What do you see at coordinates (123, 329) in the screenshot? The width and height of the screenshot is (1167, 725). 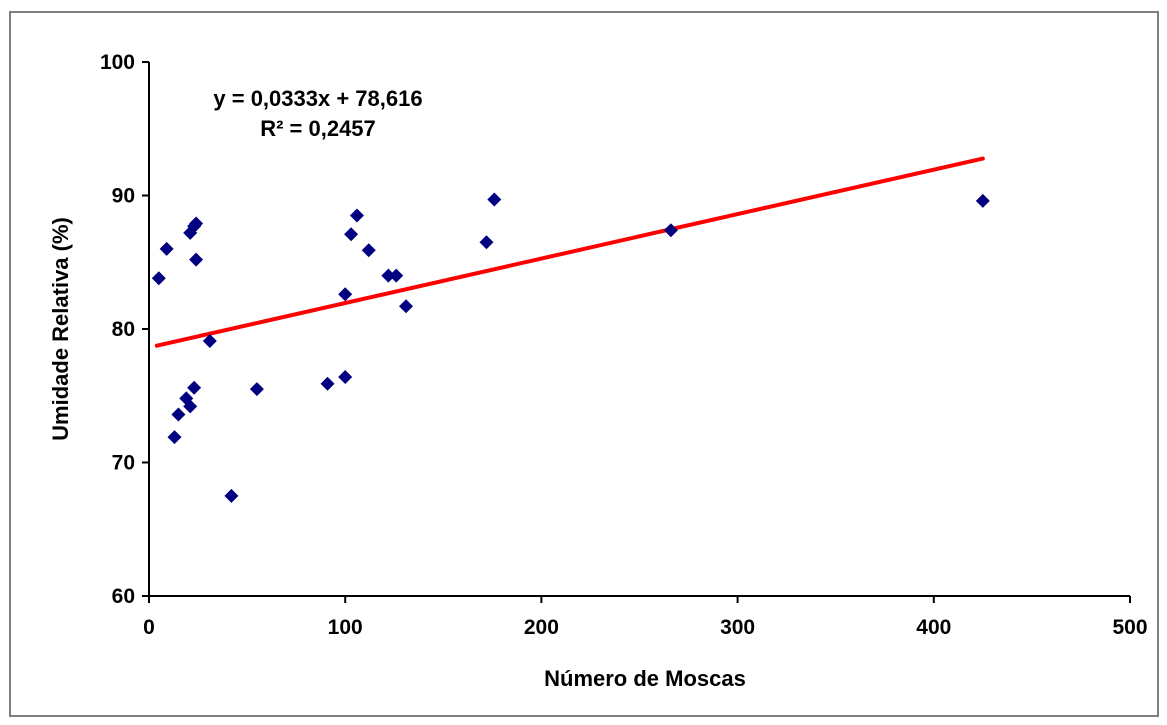 I see `y-tick-label: 80` at bounding box center [123, 329].